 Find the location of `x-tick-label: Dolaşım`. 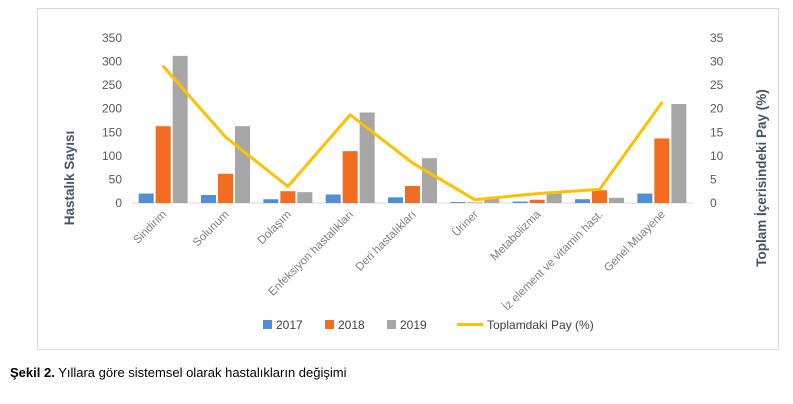

x-tick-label: Dolaşım is located at coordinates (275, 228).